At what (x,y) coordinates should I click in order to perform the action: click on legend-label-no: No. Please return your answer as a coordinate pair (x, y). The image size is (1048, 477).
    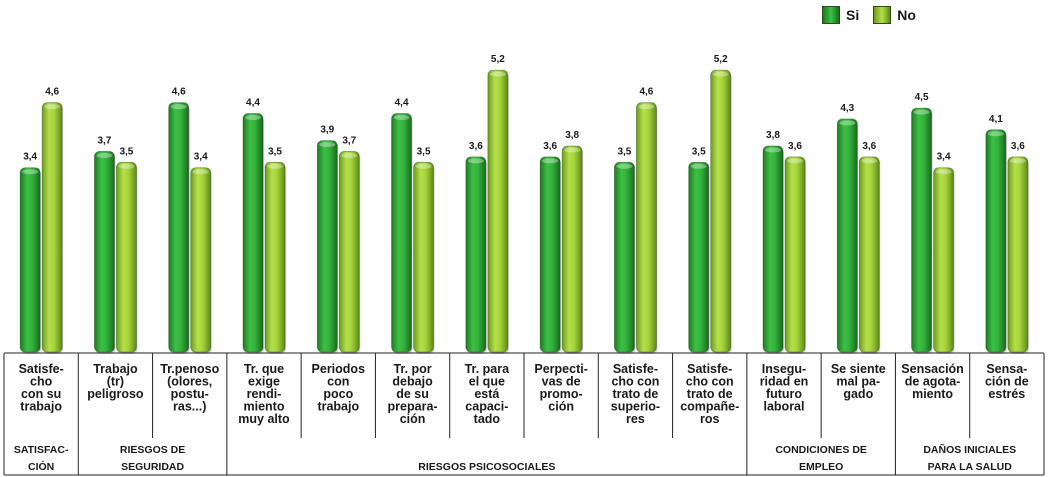
    Looking at the image, I should click on (906, 15).